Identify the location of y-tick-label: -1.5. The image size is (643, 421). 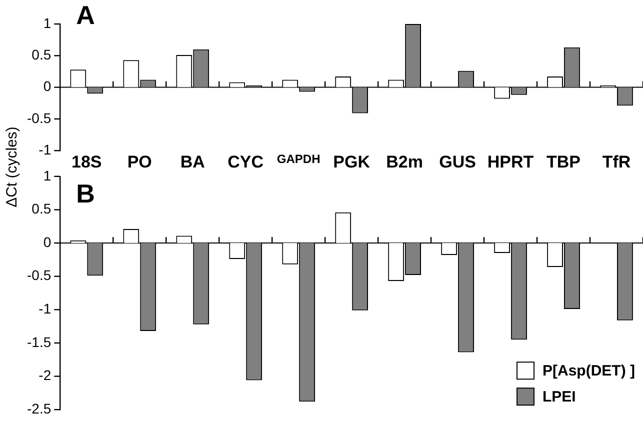
(39, 342).